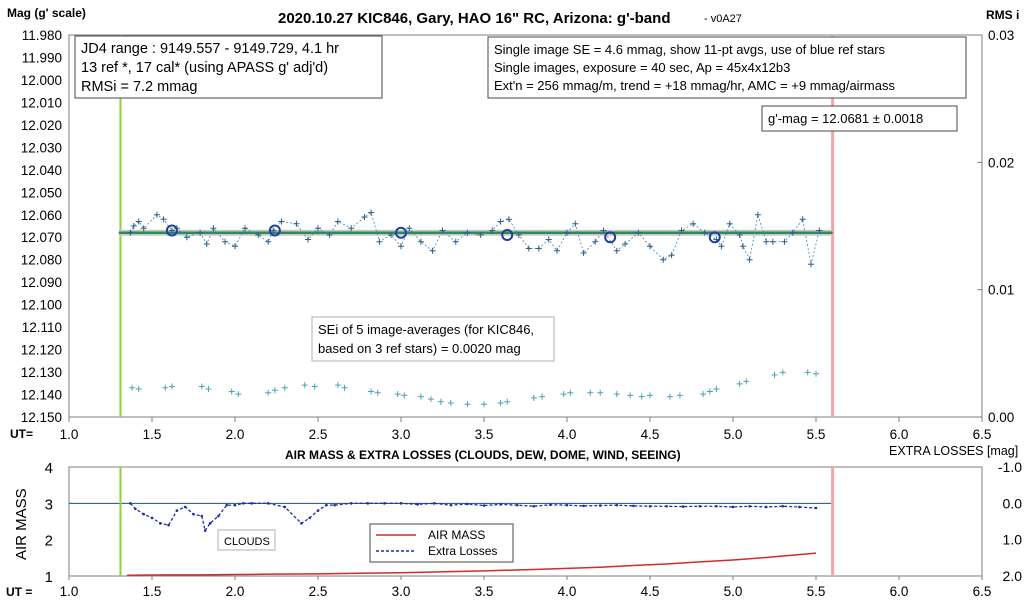 This screenshot has height=604, width=1032. Describe the element at coordinates (526, 429) in the screenshot. I see `top-x-ticks: 1.0 1.5 2.0 2.5 3.0 3.5 4.0 4.5 5.0 5.5 6.0 6.5` at that location.